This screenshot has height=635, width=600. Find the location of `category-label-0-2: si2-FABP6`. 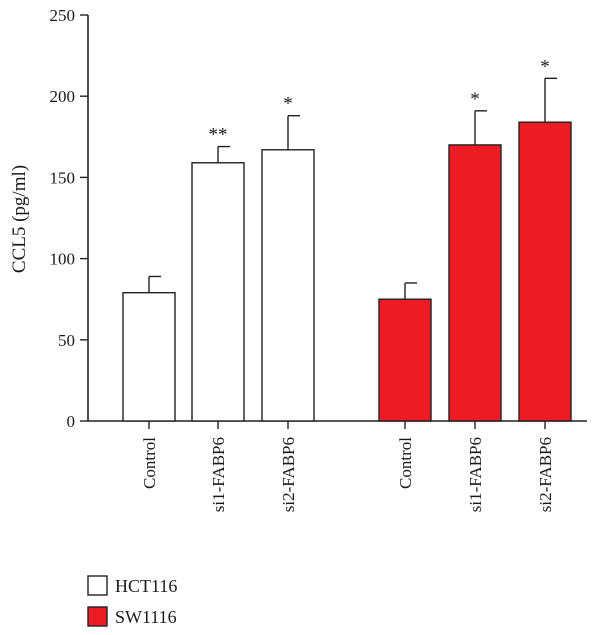

category-label-0-2: si2-FABP6 is located at coordinates (288, 474).